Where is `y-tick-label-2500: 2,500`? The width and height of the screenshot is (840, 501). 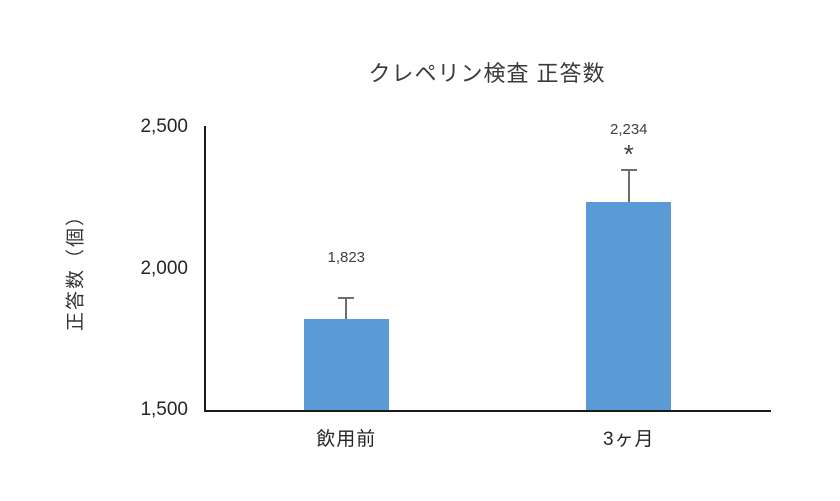 y-tick-label-2500: 2,500 is located at coordinates (164, 126).